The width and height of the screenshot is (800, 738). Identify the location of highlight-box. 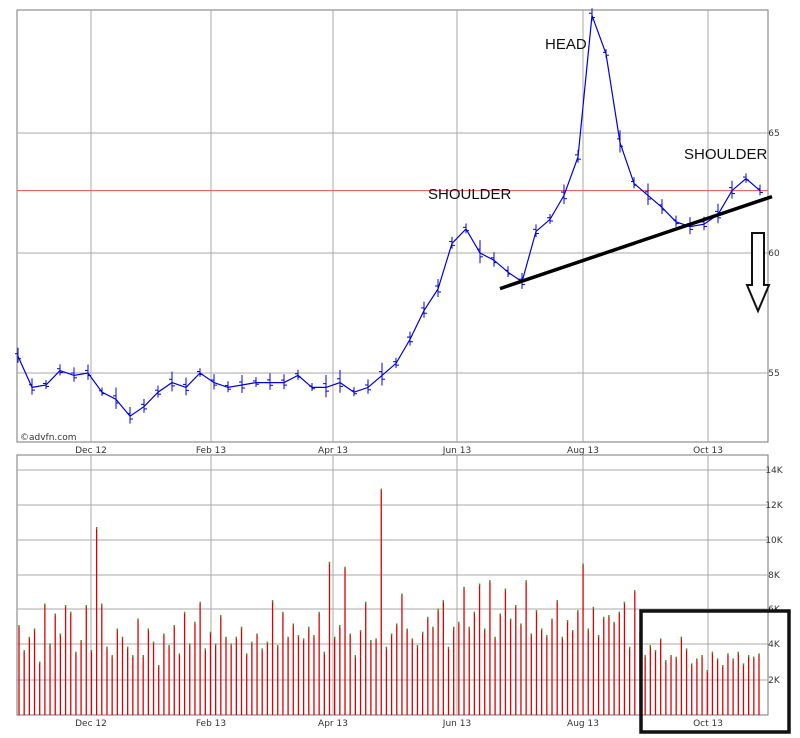
(715, 671).